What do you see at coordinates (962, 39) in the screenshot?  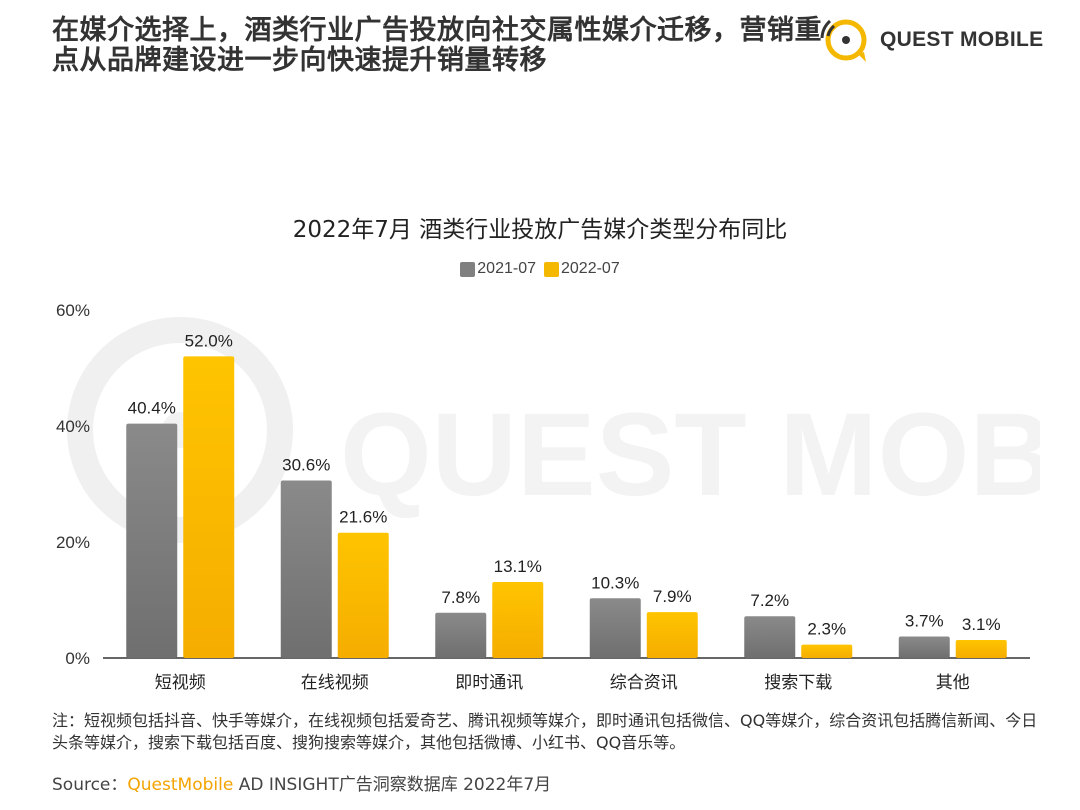 I see `logo-text: QUEST MOBILE` at bounding box center [962, 39].